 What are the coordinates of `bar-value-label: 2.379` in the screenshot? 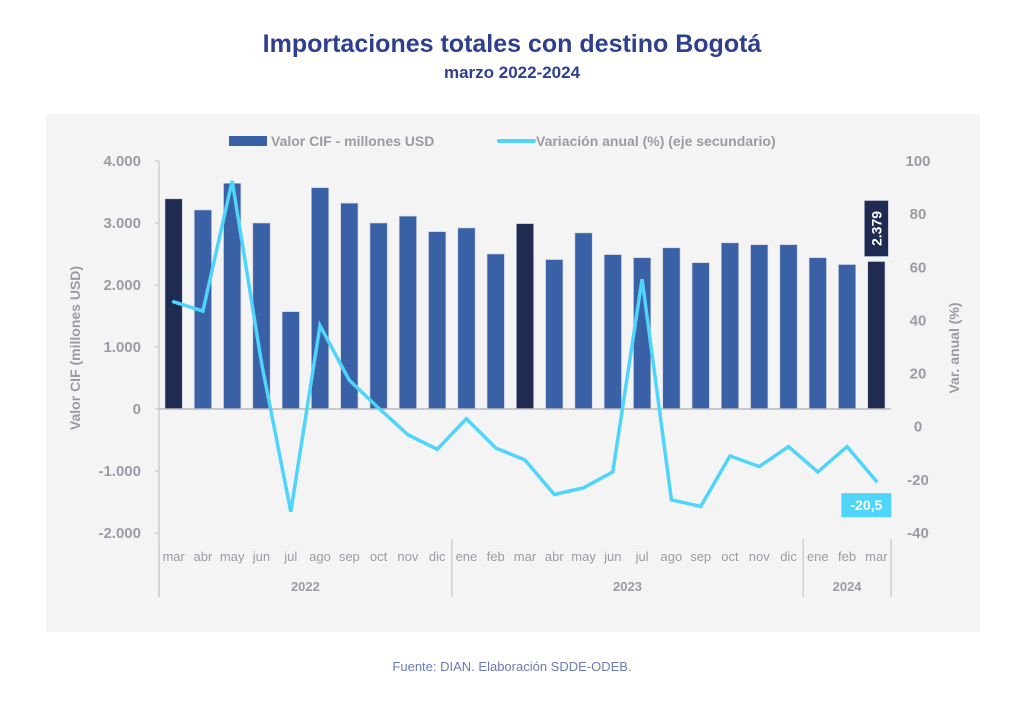 It's located at (876, 228).